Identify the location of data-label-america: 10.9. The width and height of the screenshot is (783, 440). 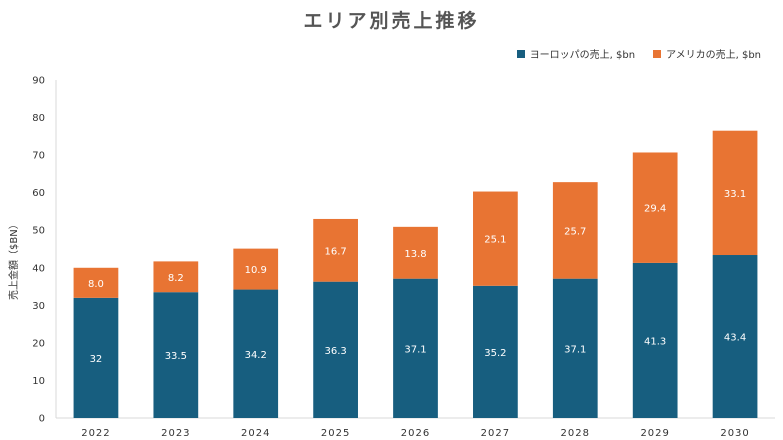
(256, 270).